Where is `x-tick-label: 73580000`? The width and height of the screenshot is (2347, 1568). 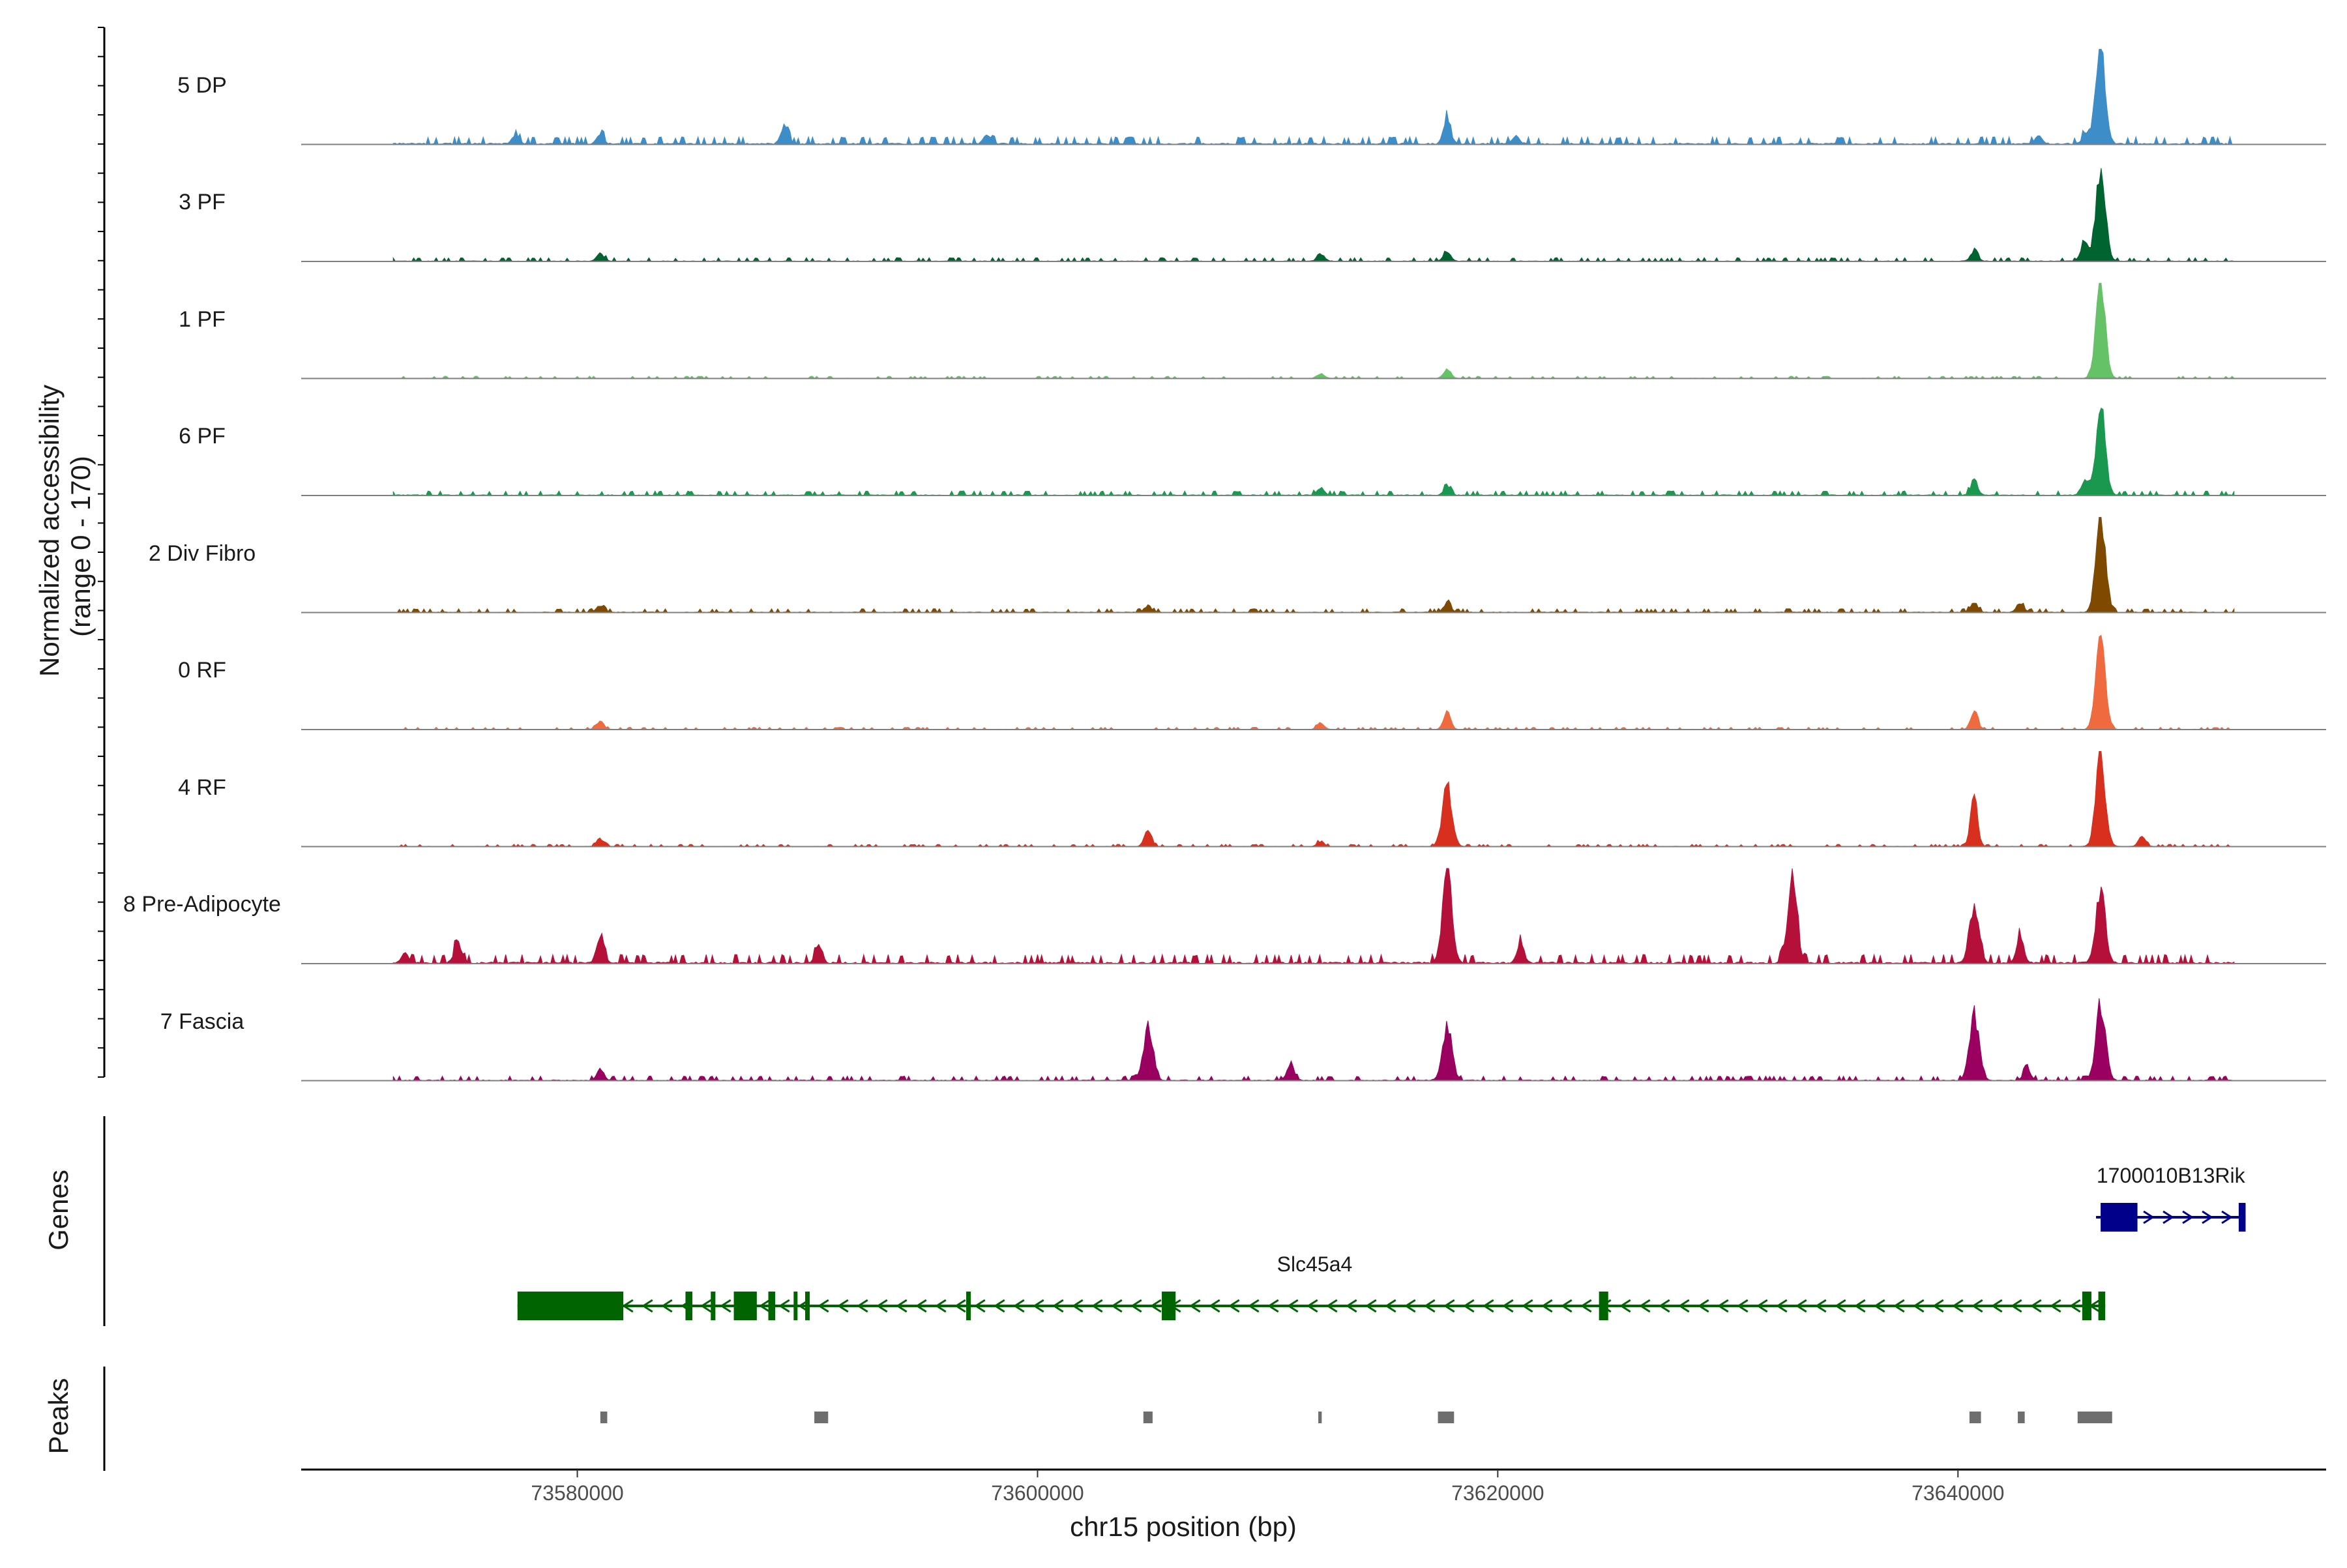
x-tick-label: 73580000 is located at coordinates (577, 1493).